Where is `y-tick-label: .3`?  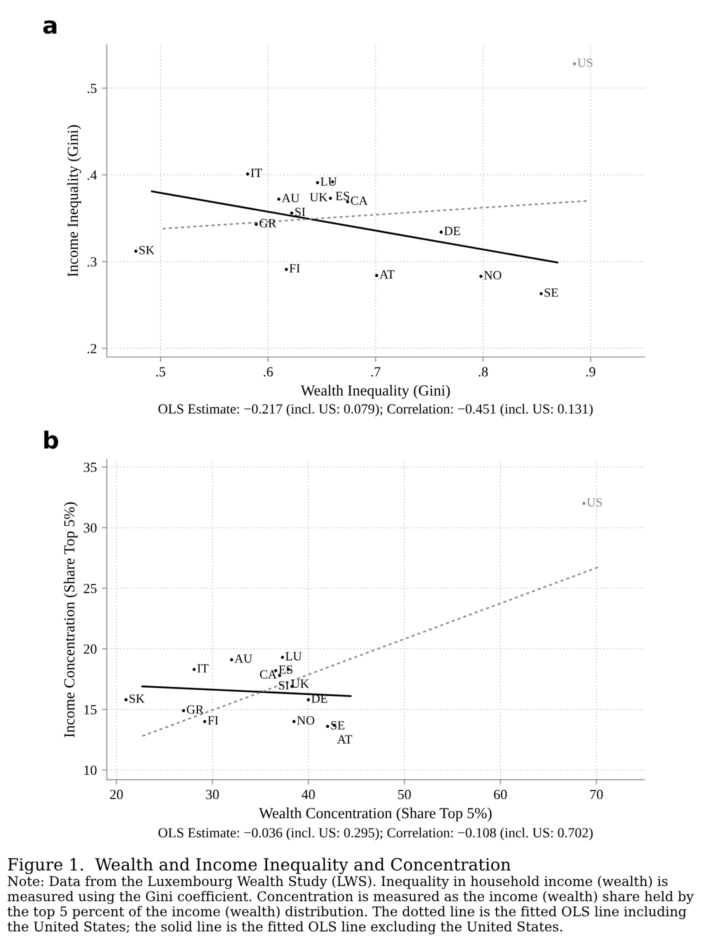 y-tick-label: .3 is located at coordinates (92, 262).